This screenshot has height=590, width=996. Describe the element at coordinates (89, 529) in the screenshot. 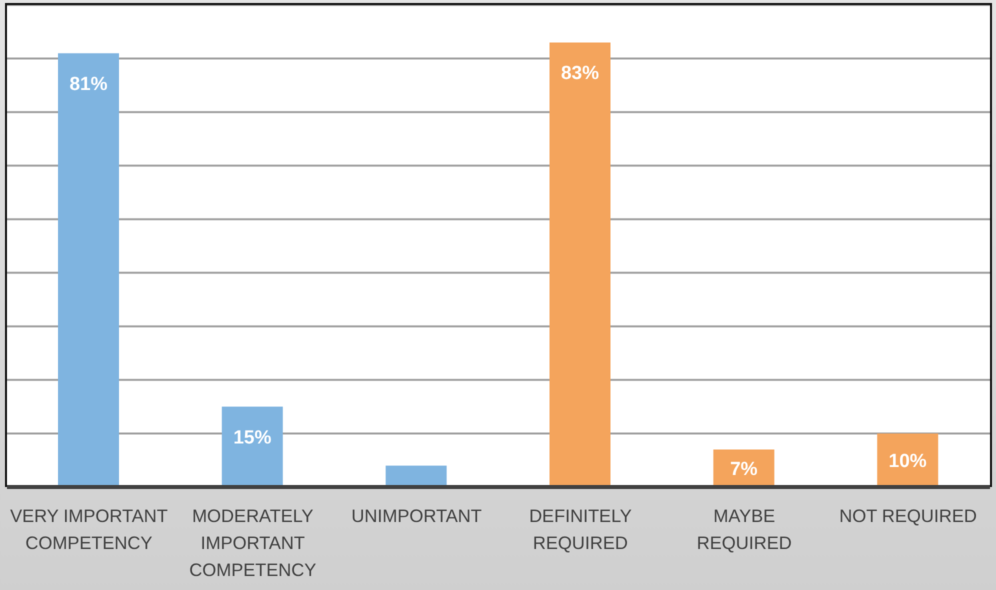

I see `x-tick-label: VERY IMPORTANT COMPETENCY` at that location.